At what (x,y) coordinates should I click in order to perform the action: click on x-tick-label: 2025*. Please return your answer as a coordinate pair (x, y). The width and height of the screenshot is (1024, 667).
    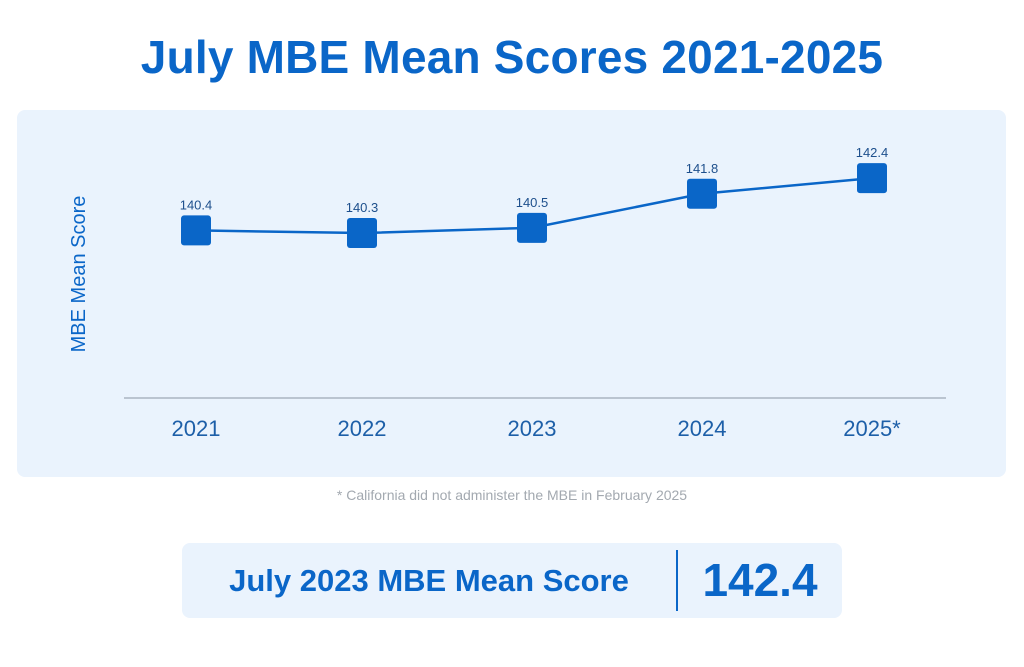
    Looking at the image, I should click on (872, 428).